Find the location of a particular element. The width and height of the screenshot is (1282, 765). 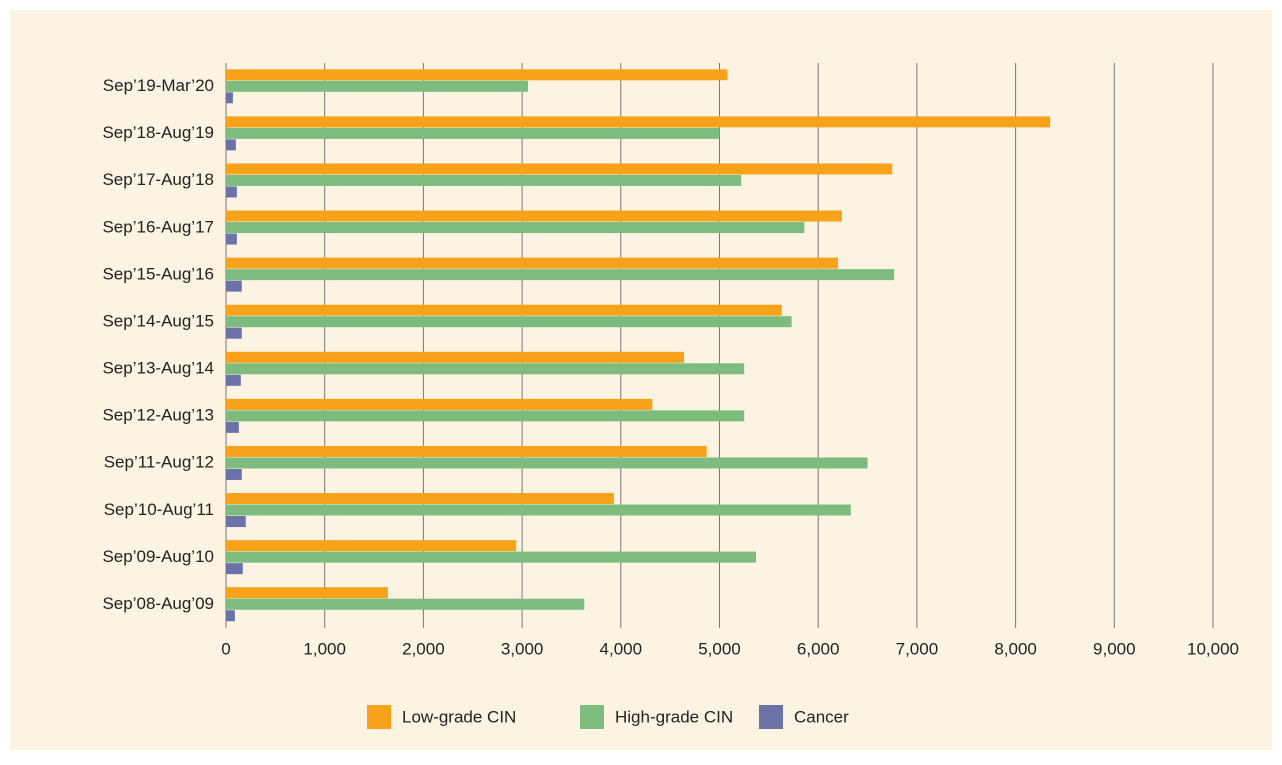

x-tick-label: 3,000 is located at coordinates (522, 648).